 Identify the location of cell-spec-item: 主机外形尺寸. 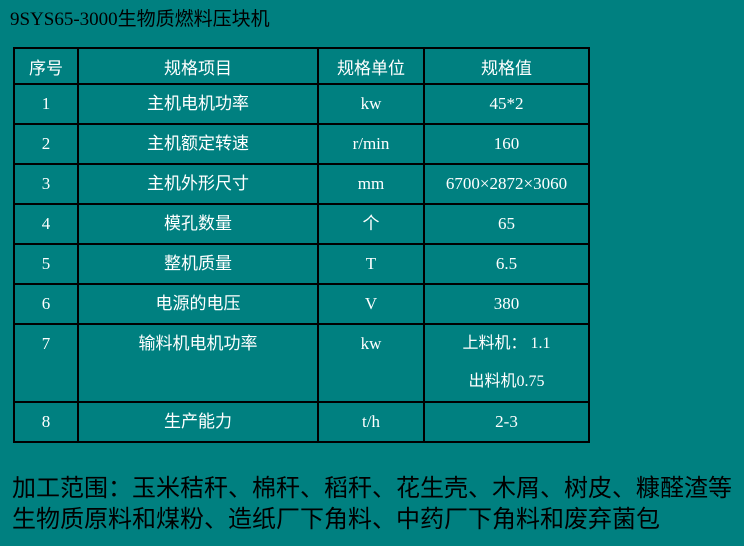
(198, 184).